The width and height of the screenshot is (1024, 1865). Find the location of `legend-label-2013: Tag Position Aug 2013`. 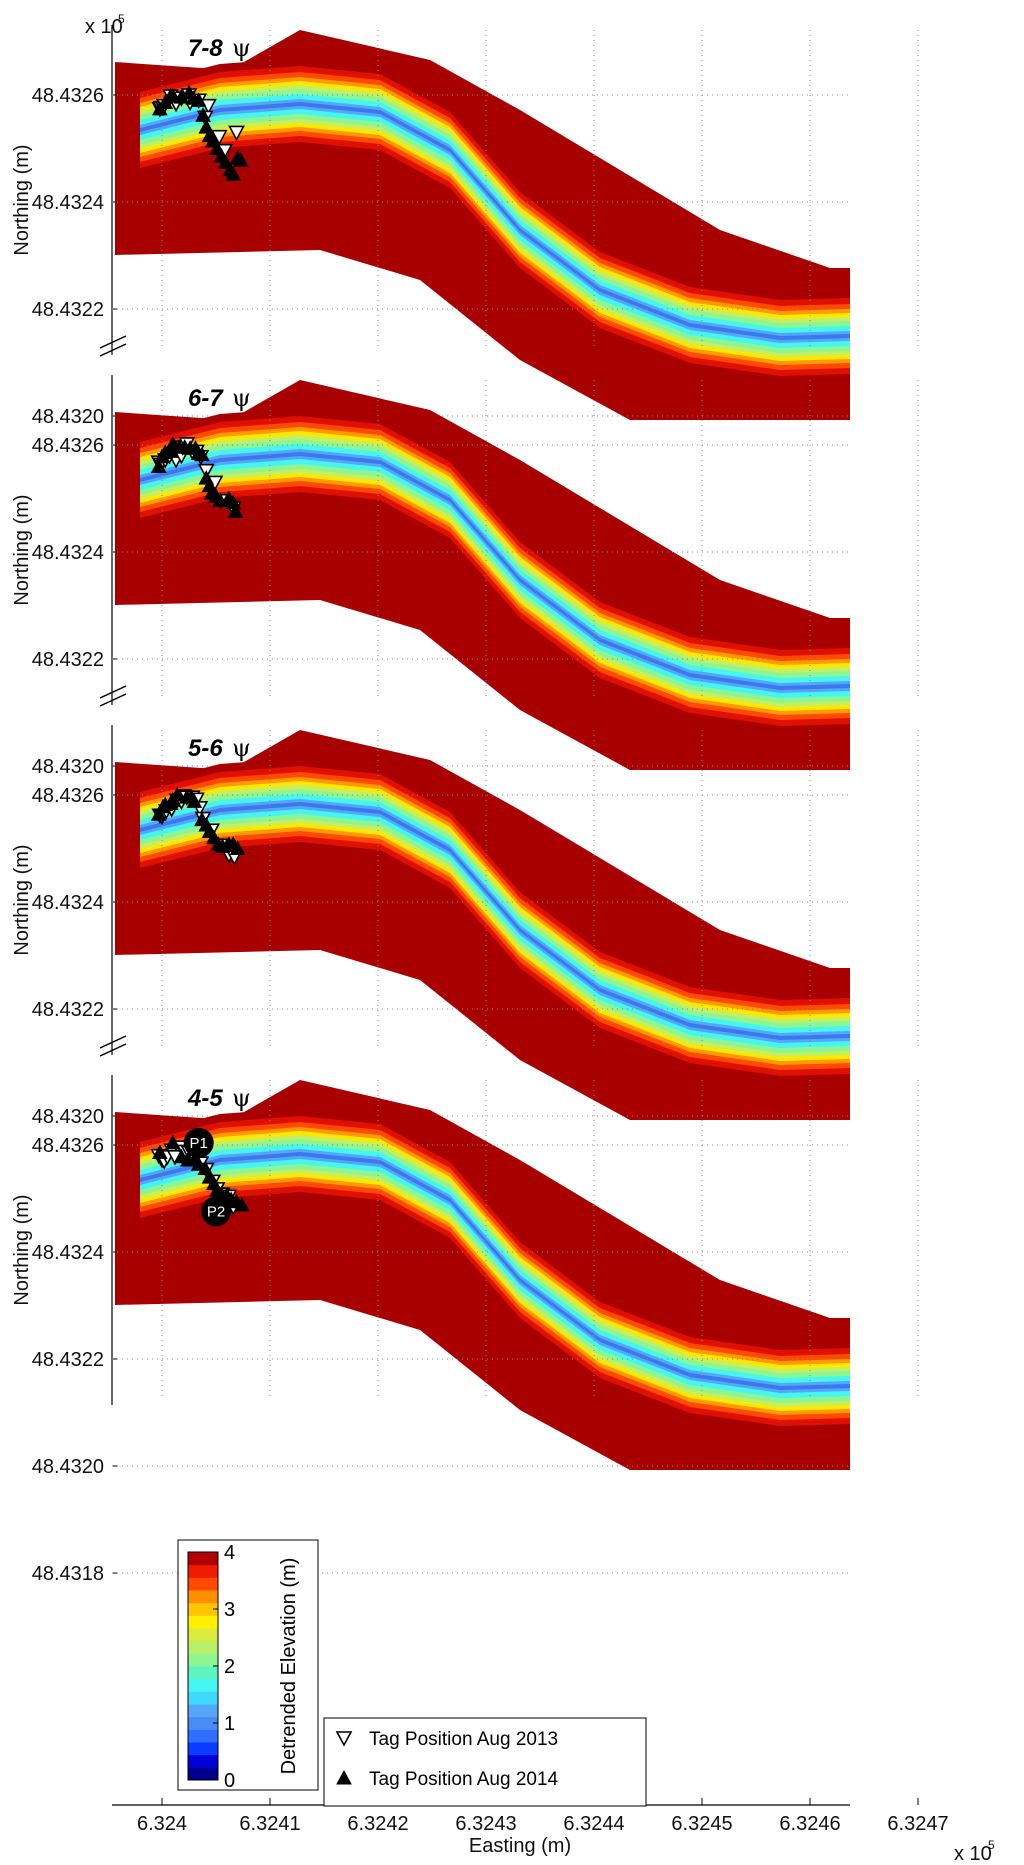

legend-label-2013: Tag Position Aug 2013 is located at coordinates (463, 1739).